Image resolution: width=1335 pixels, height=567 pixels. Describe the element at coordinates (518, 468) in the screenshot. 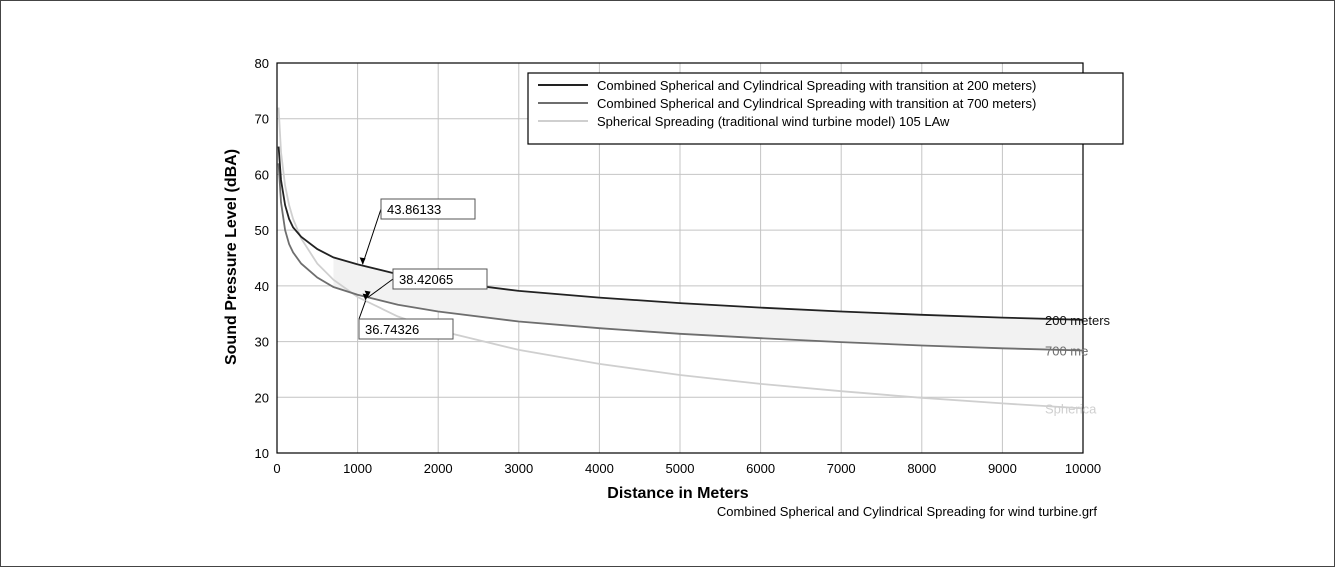

I see `x-tick-label: 3000` at that location.